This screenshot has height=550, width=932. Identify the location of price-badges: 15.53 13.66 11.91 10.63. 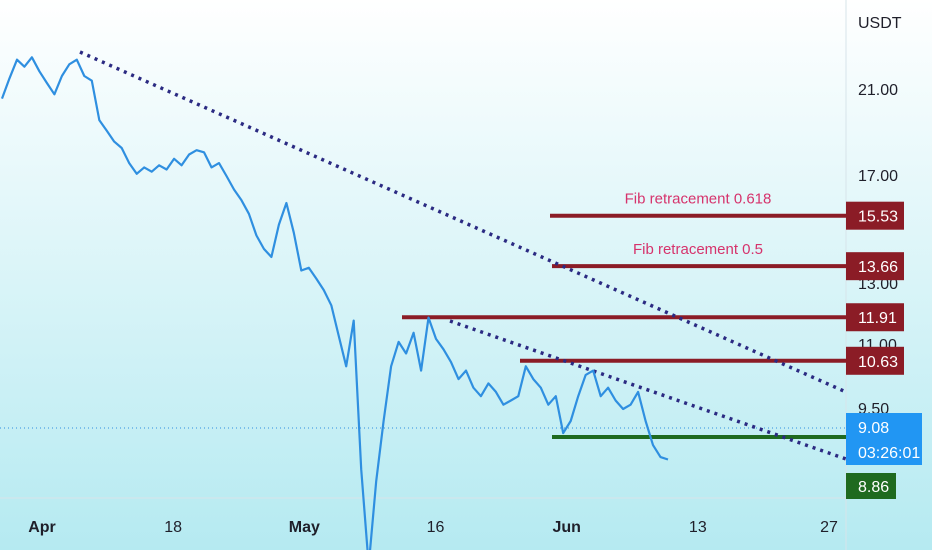
(875, 288).